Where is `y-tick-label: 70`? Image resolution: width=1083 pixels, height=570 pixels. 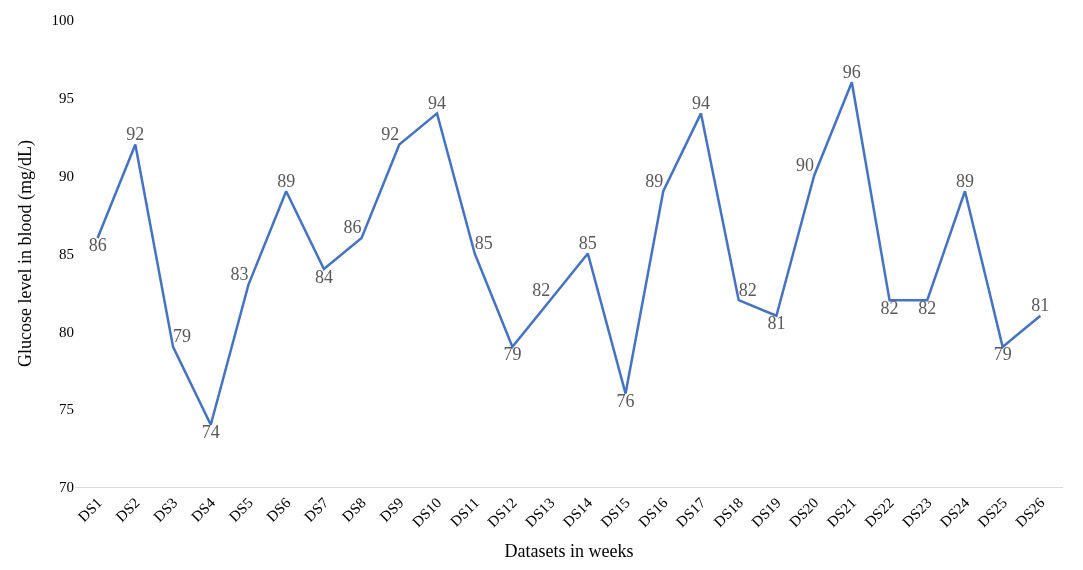 y-tick-label: 70 is located at coordinates (66, 487).